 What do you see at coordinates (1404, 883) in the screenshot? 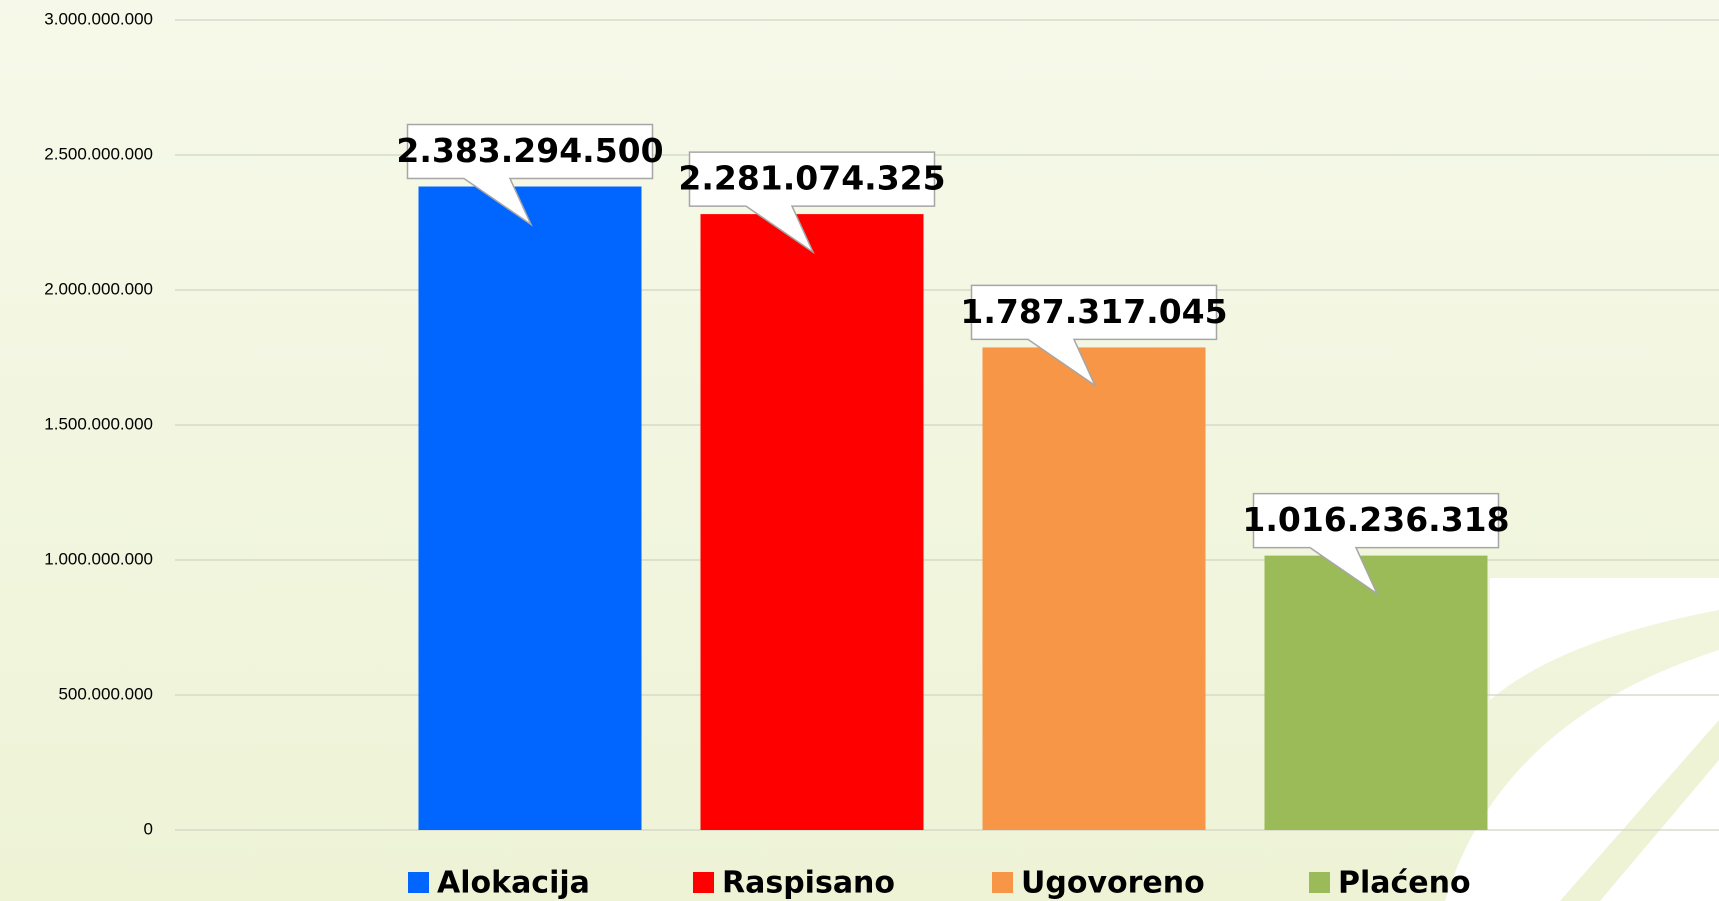
I see `legend-label: Plaćeno` at bounding box center [1404, 883].